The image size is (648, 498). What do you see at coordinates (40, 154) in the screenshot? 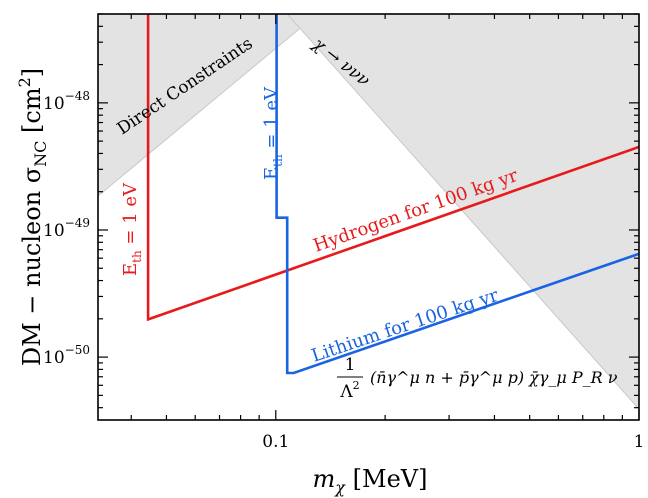
I see `y-axis-subscript: NC` at bounding box center [40, 154].